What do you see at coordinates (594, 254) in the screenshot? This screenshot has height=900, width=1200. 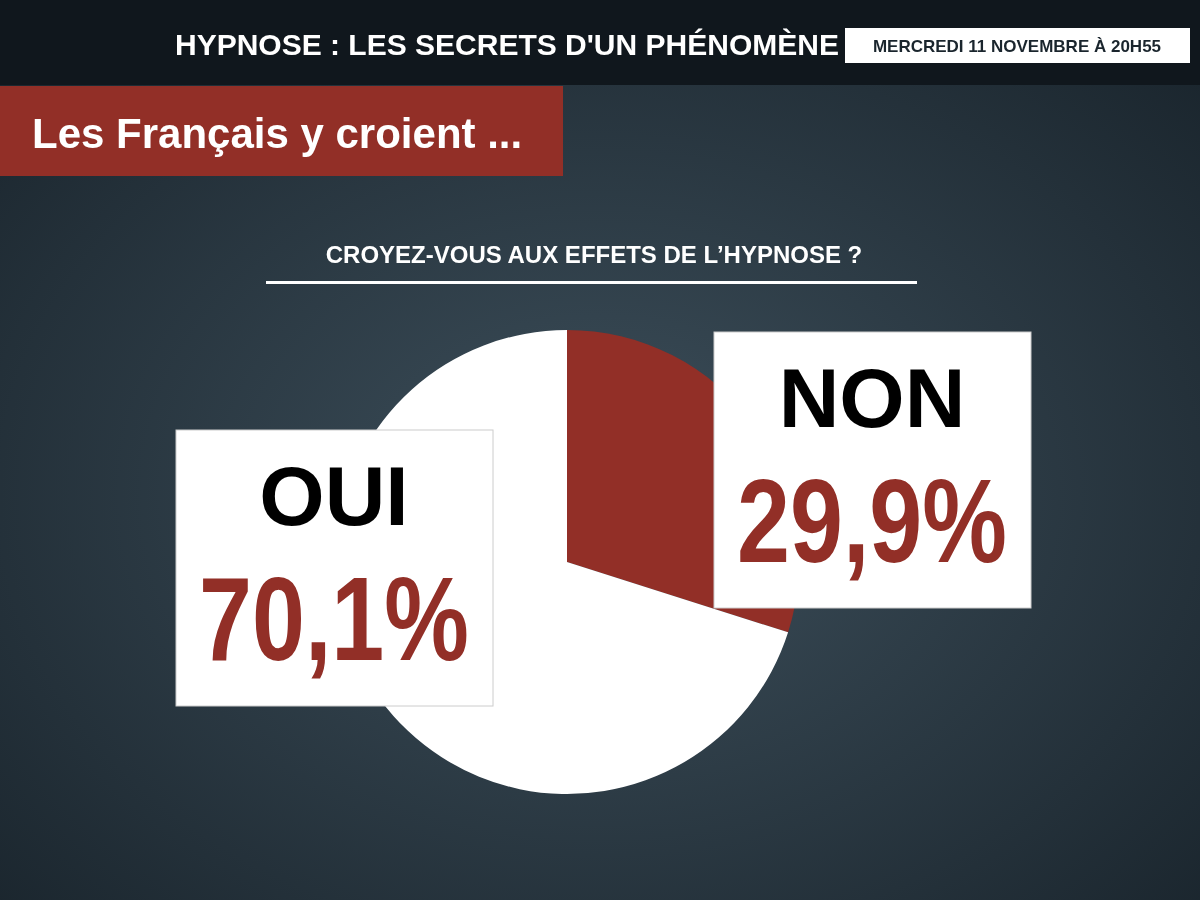 I see `chart-title: CROYEZ-VOUS AUX EFFETS DE L’HYPNOSE ?` at bounding box center [594, 254].